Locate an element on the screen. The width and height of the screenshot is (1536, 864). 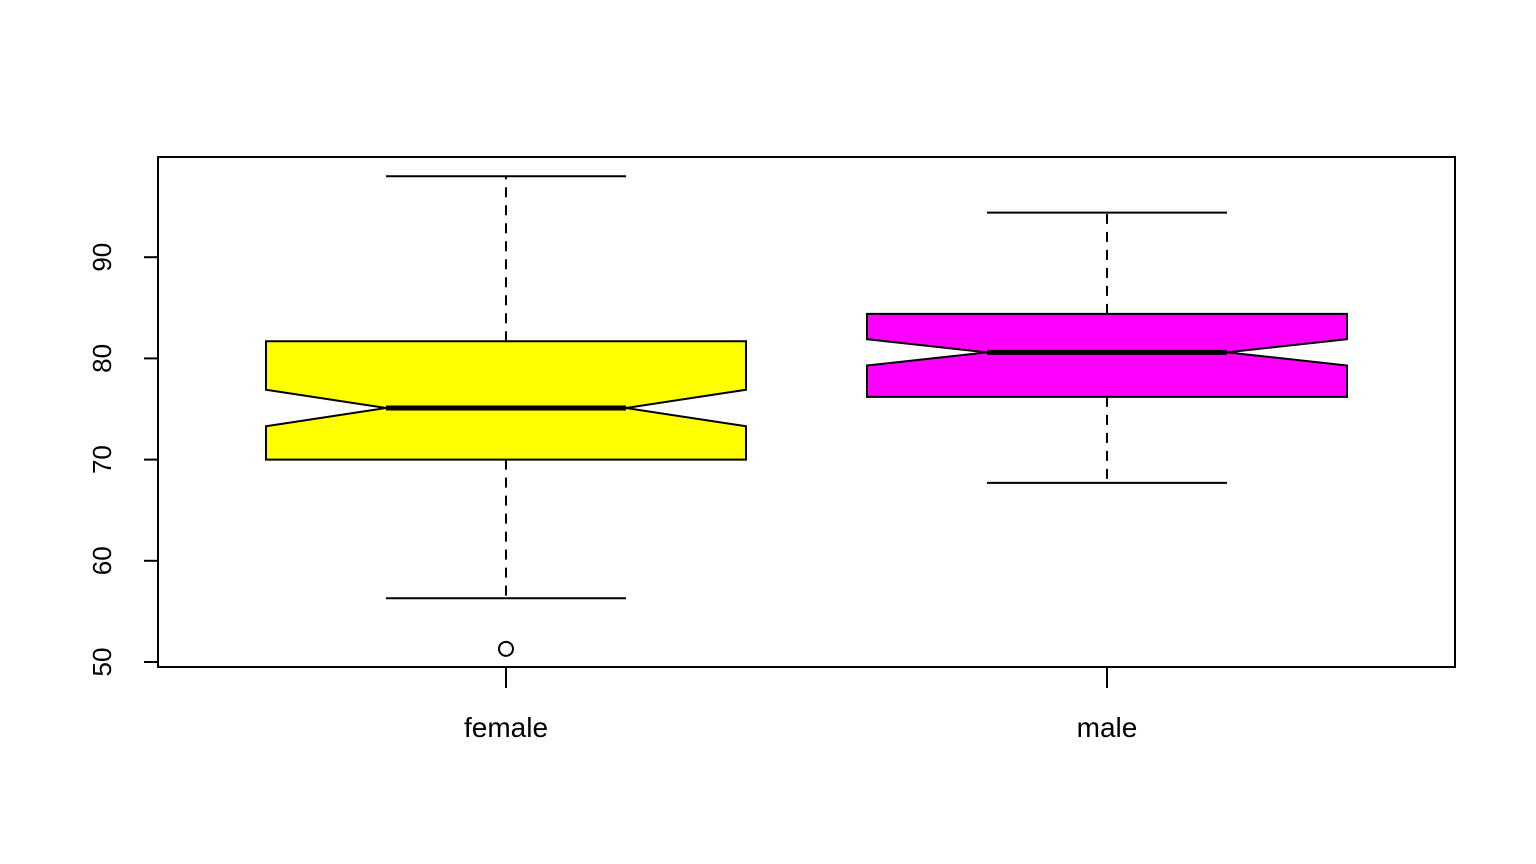
y-tick-label: 60 is located at coordinates (102, 560).